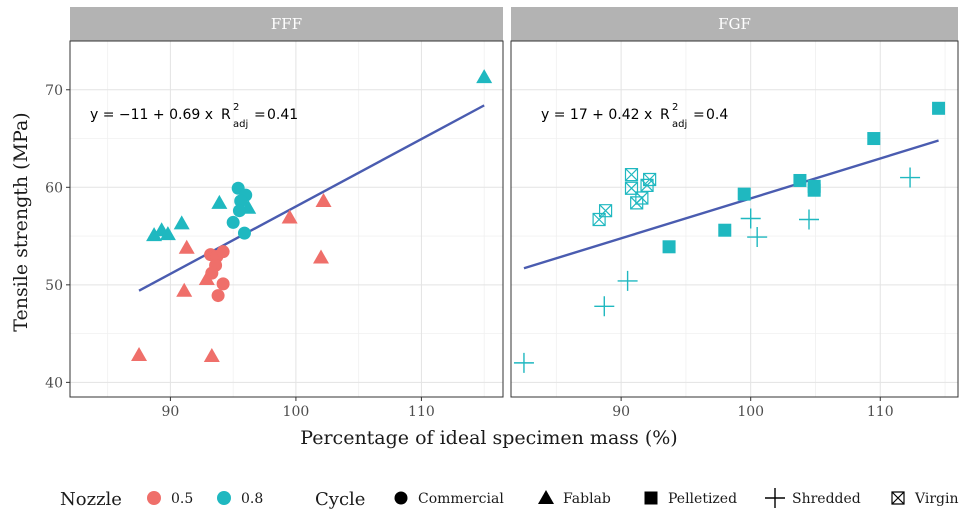 Image resolution: width=970 pixels, height=514 pixels. I want to click on y-tick-label: 40, so click(54, 383).